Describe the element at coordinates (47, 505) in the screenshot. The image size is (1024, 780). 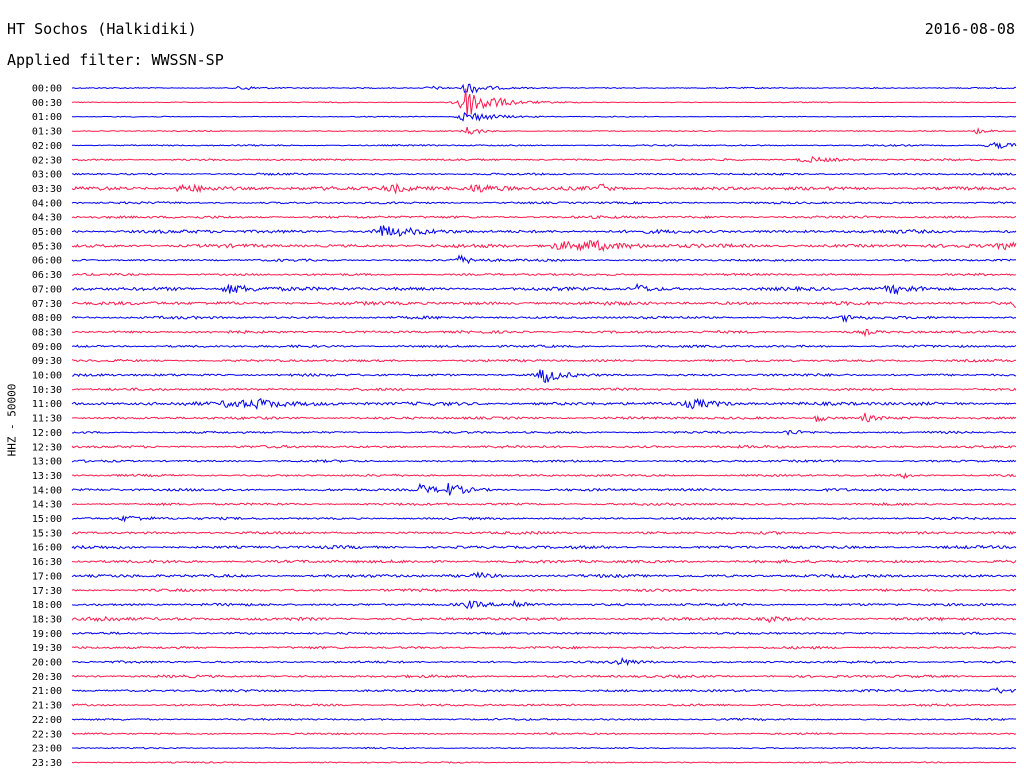
I see `row-time-label: 14:30` at that location.